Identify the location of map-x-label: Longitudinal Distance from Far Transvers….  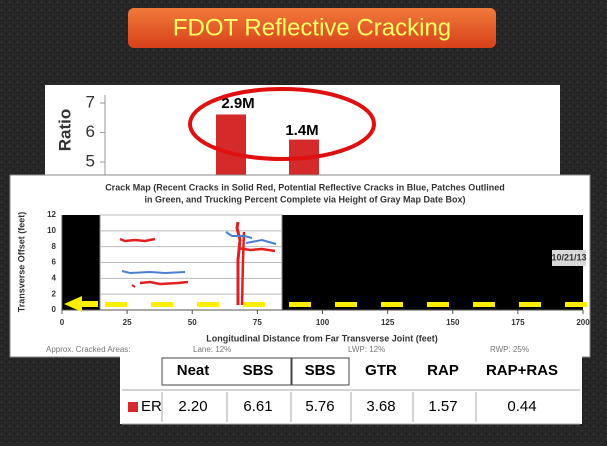
(322, 338).